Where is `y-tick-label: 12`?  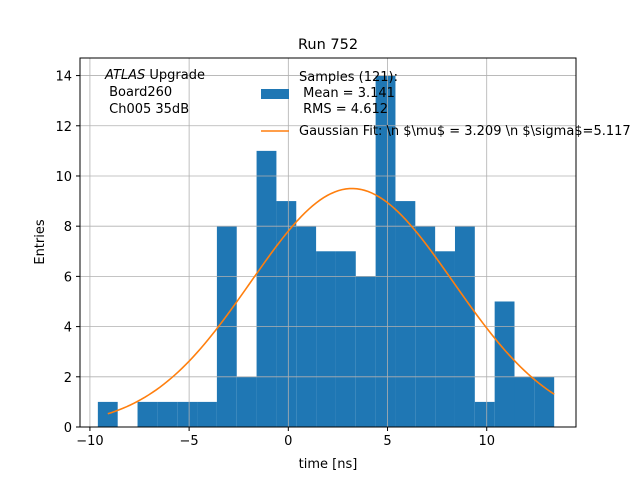 y-tick-label: 12 is located at coordinates (63, 127).